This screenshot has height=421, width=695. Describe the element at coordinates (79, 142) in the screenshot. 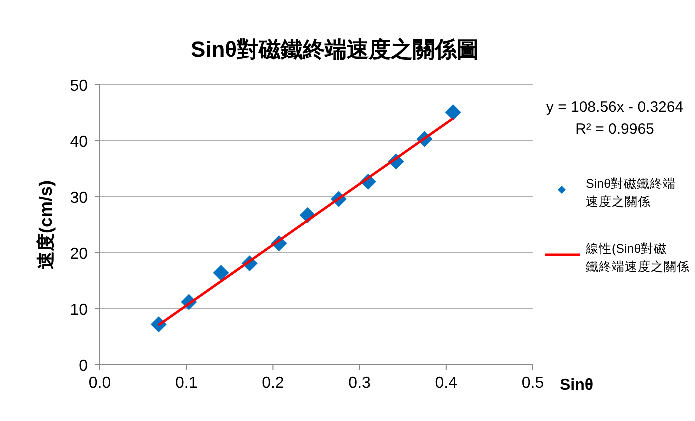

I see `y-tick-label: 40` at that location.